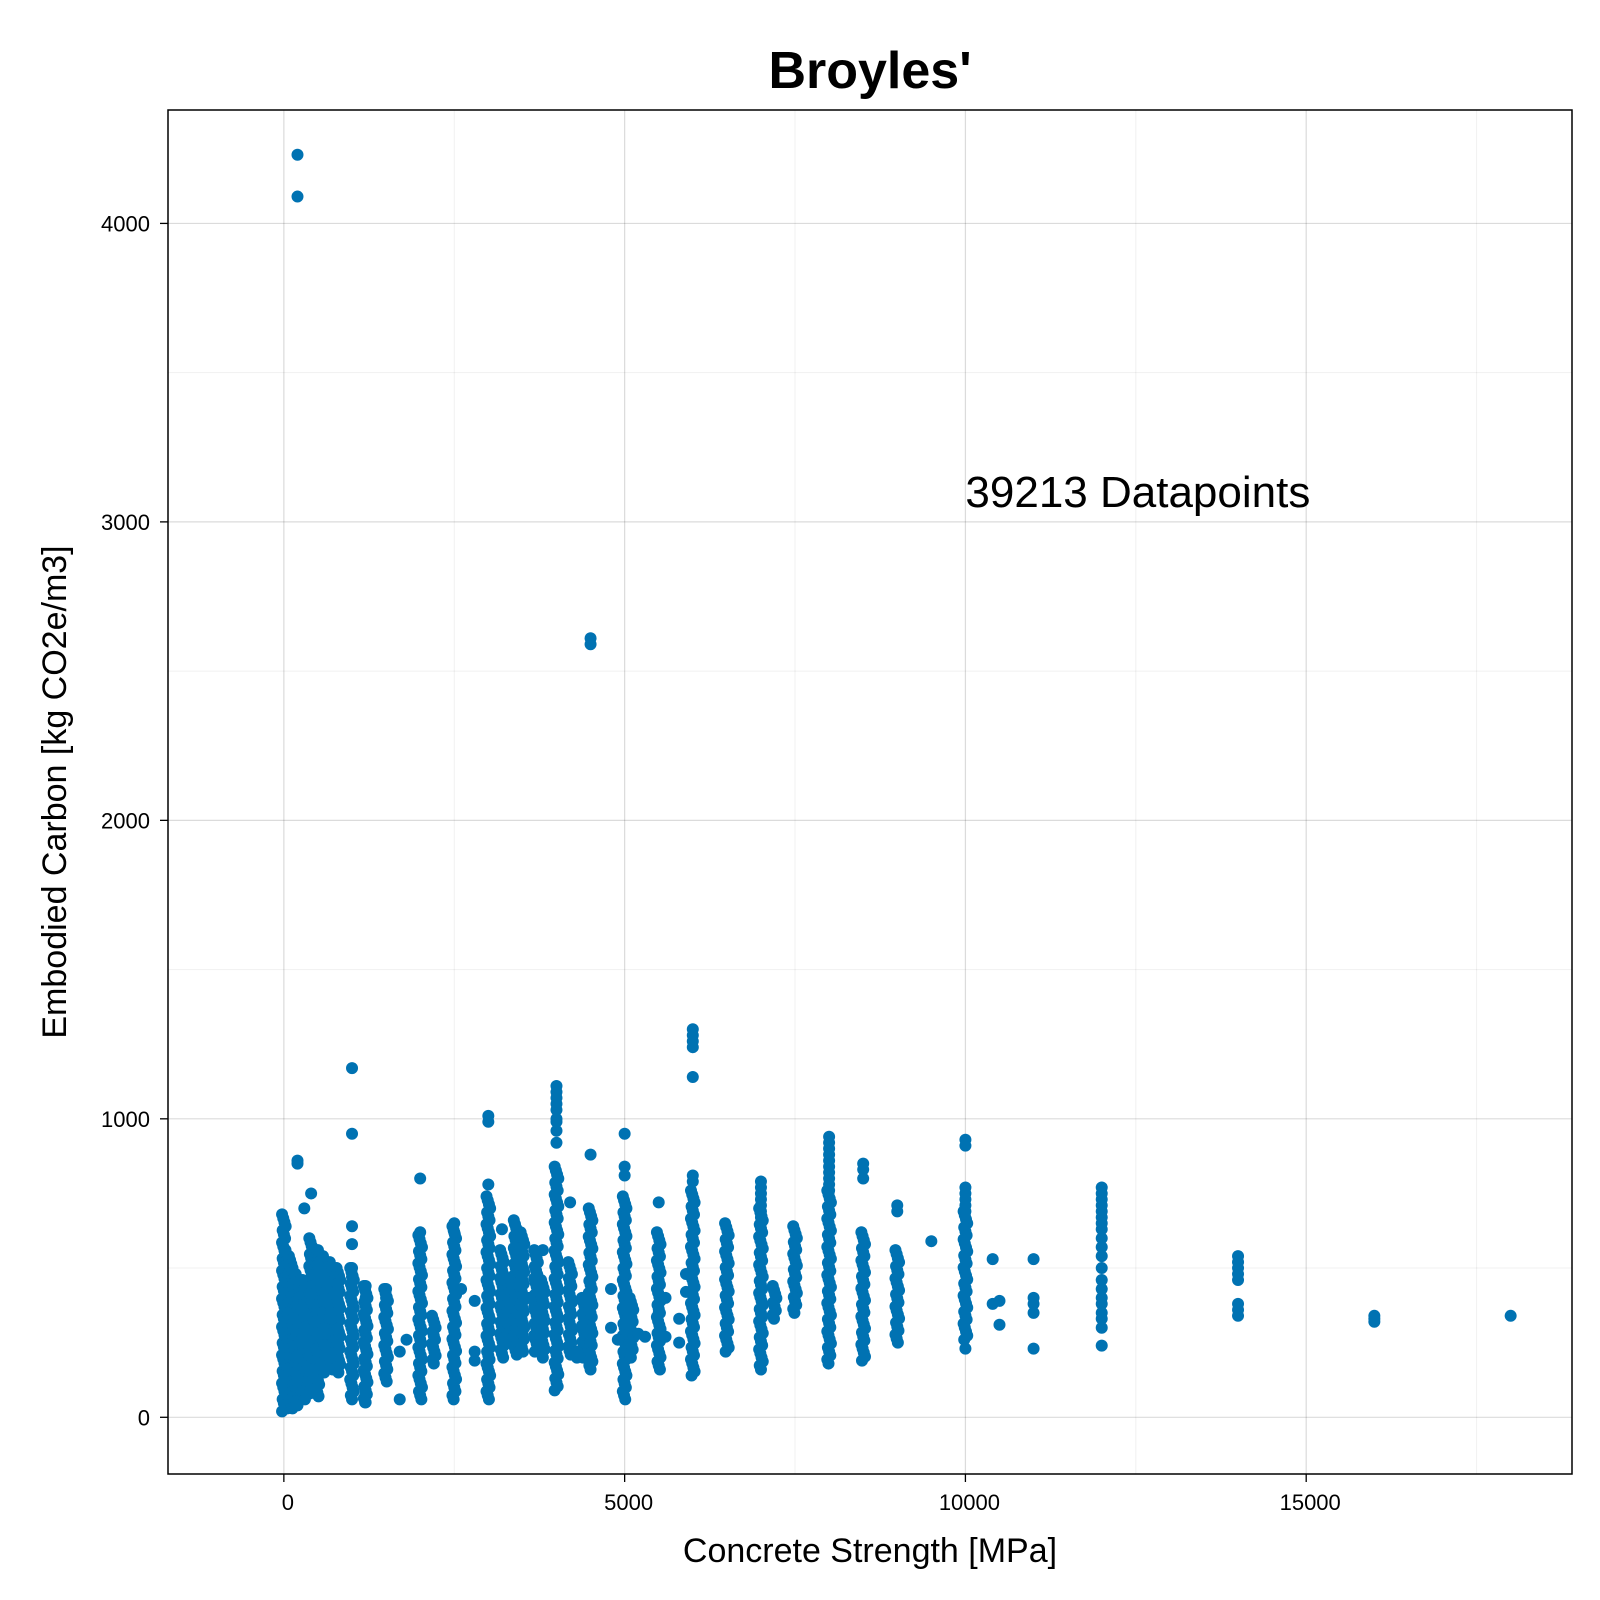 This screenshot has height=1600, width=1600. What do you see at coordinates (125, 820) in the screenshot?
I see `y-tick-label: 2000` at bounding box center [125, 820].